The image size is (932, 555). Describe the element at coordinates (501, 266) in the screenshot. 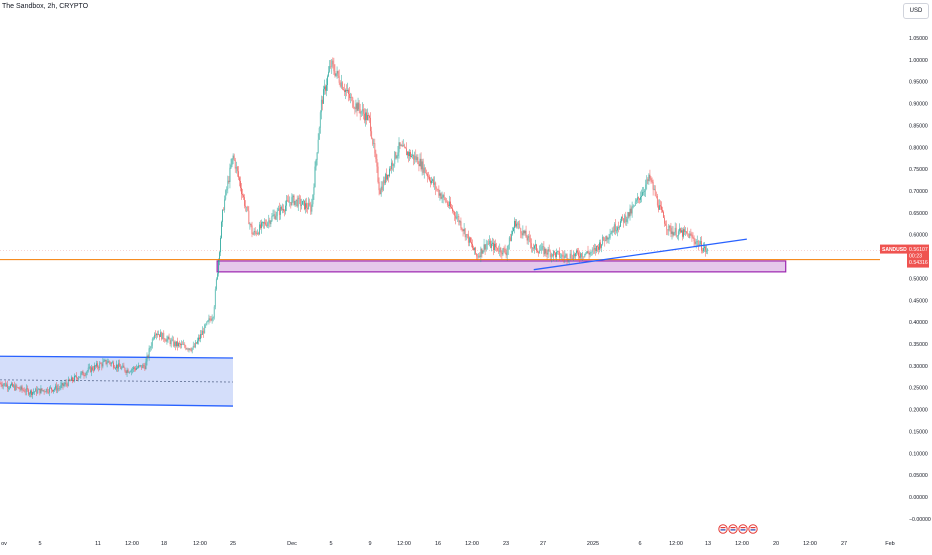

I see `support-zone` at that location.